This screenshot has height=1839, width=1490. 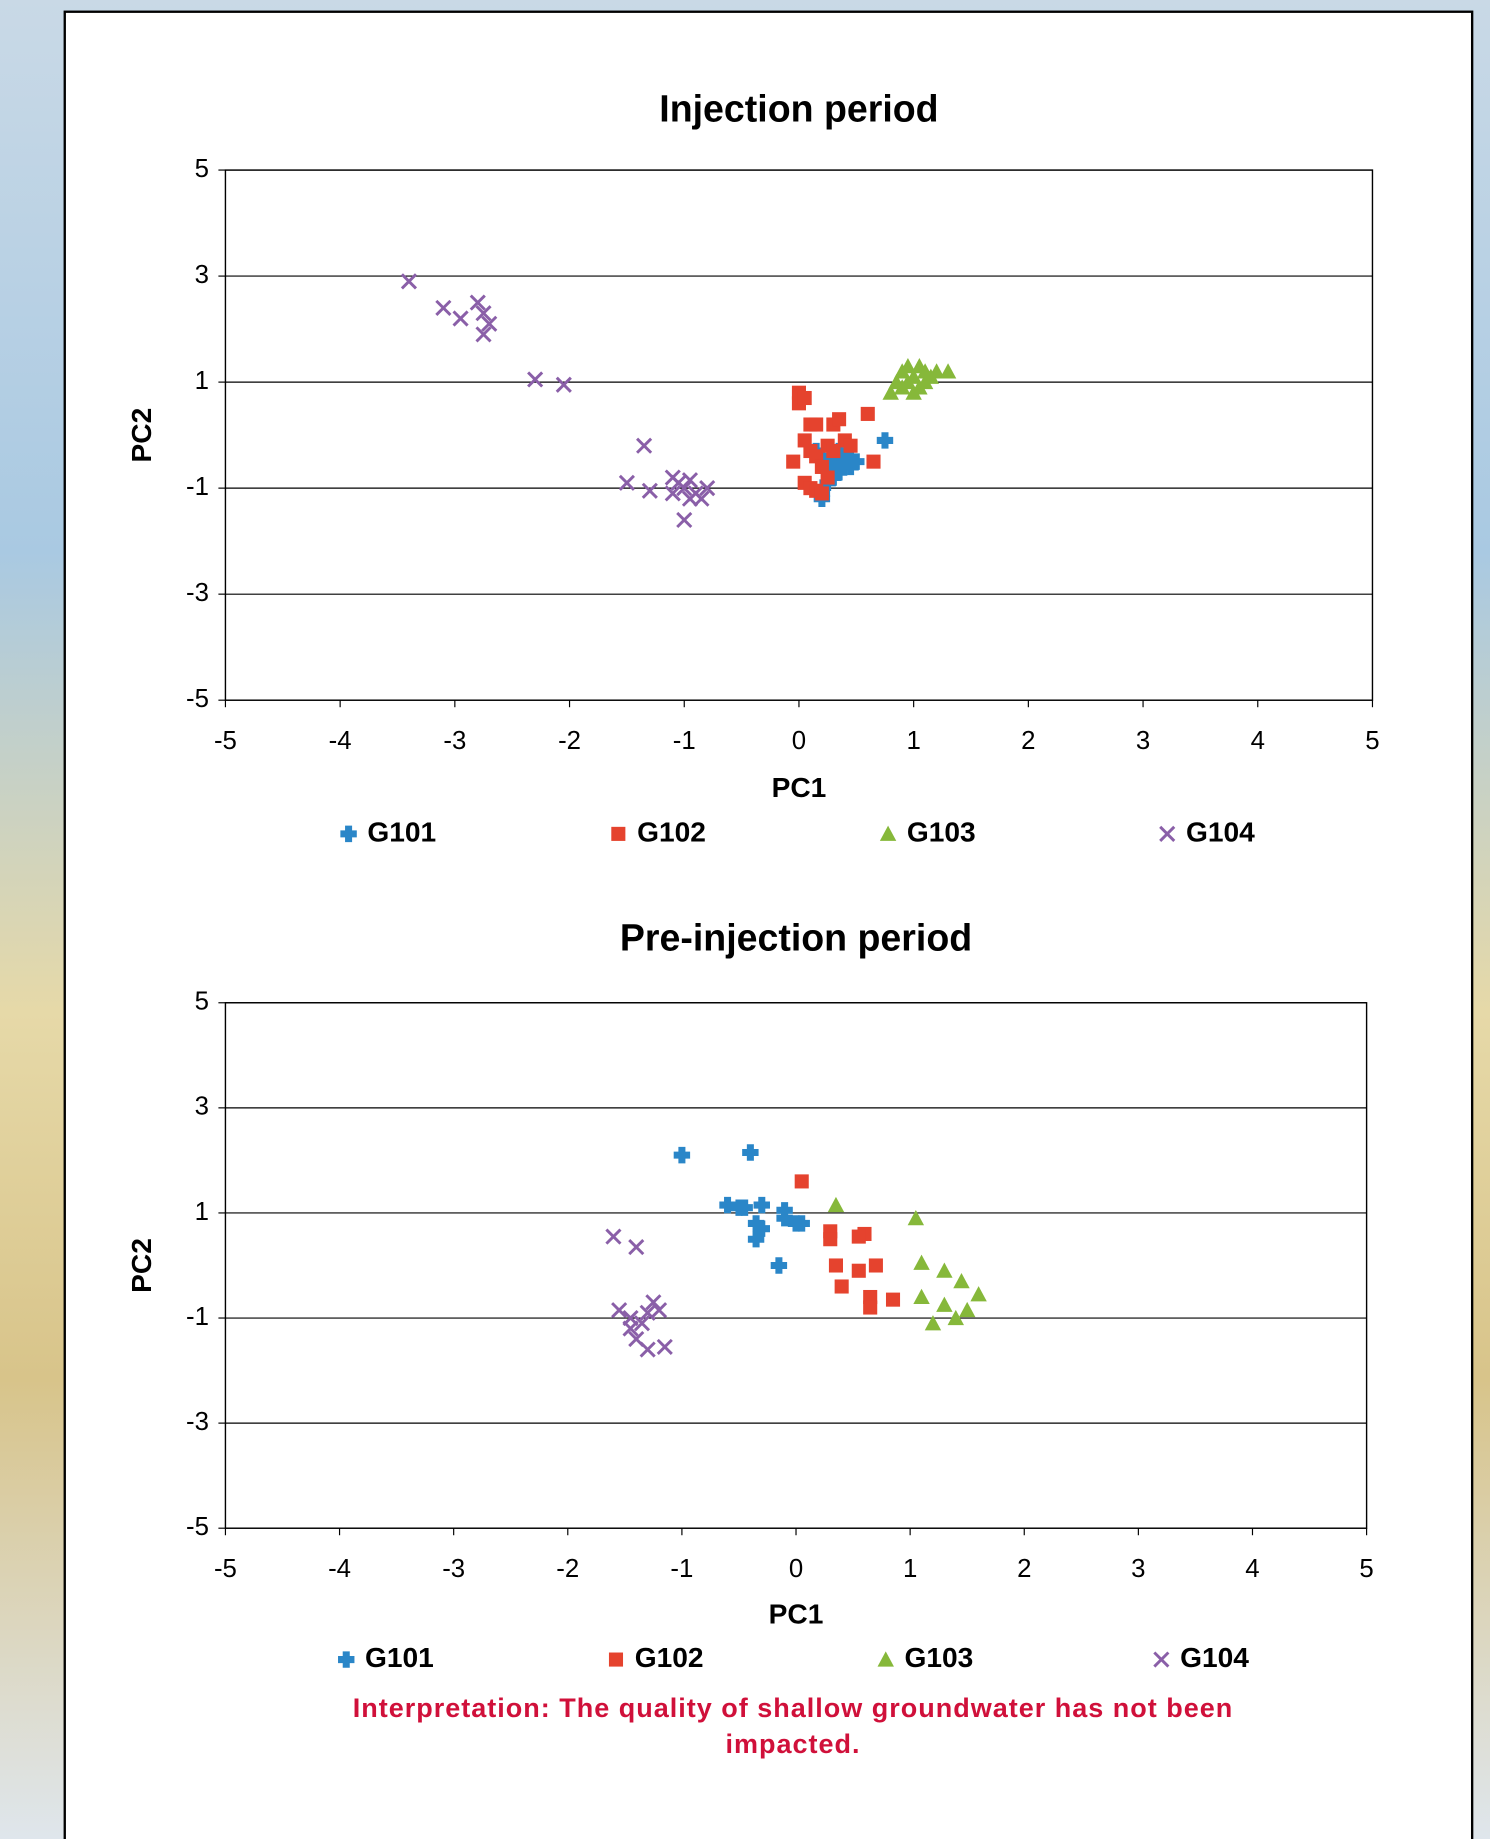 What do you see at coordinates (910, 1569) in the screenshot?
I see `x-tick-label: 1` at bounding box center [910, 1569].